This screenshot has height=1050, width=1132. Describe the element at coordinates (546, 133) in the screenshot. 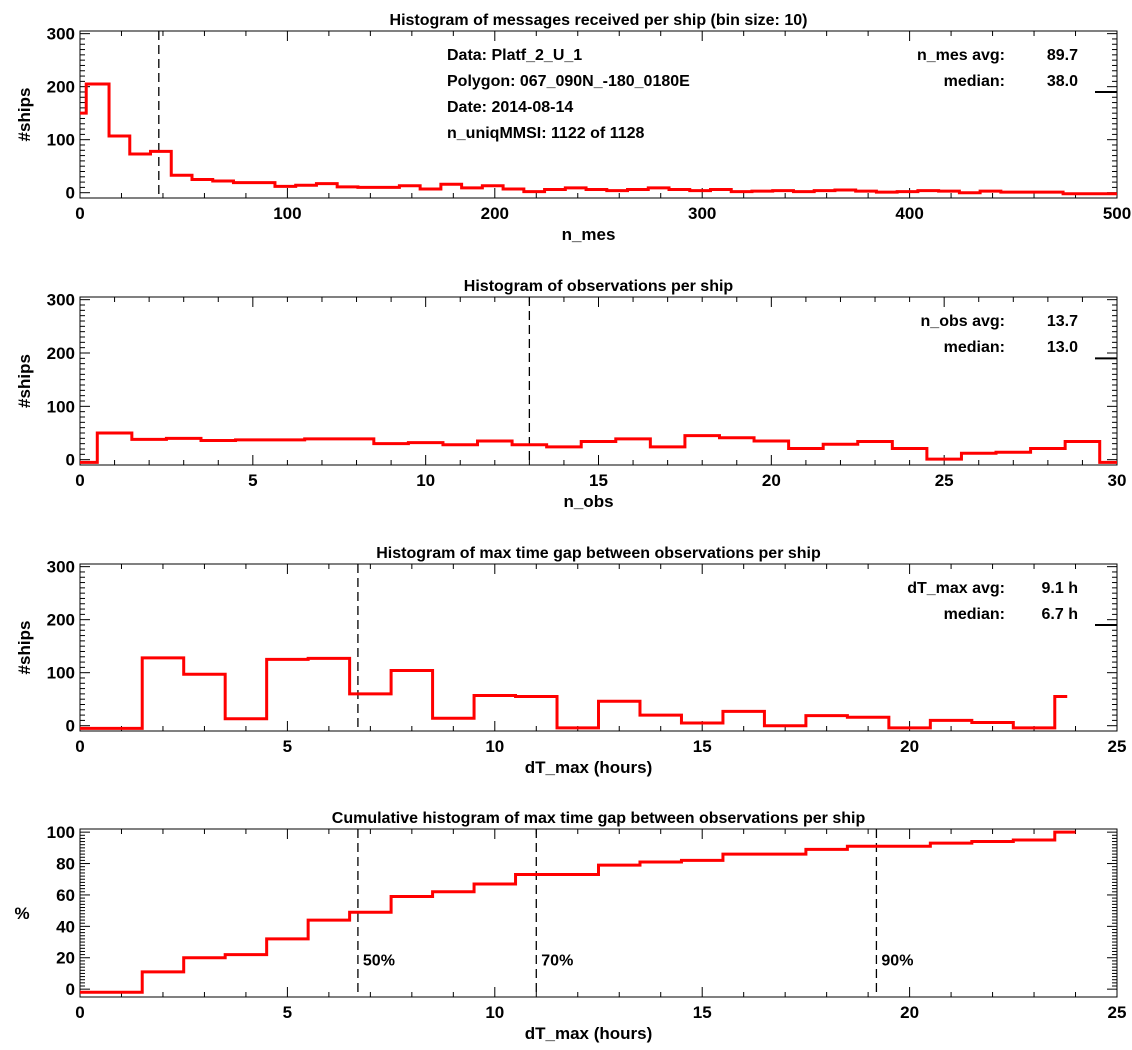

I see `info-annotation: n_uniqMMSI: 1122 of 1128` at that location.